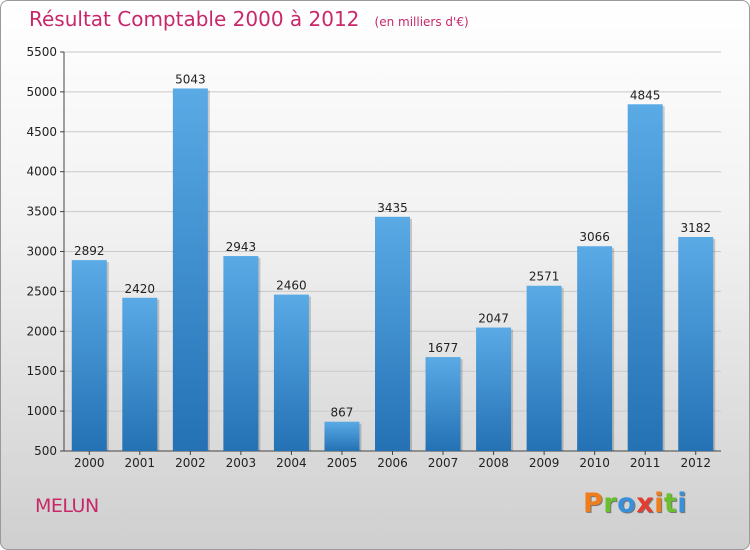 The height and width of the screenshot is (550, 750). Describe the element at coordinates (342, 436) in the screenshot. I see `bar-2005` at that location.